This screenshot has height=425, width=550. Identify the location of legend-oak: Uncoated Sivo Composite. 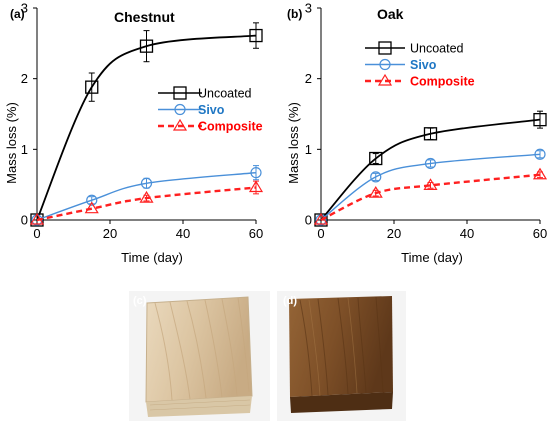
(420, 65).